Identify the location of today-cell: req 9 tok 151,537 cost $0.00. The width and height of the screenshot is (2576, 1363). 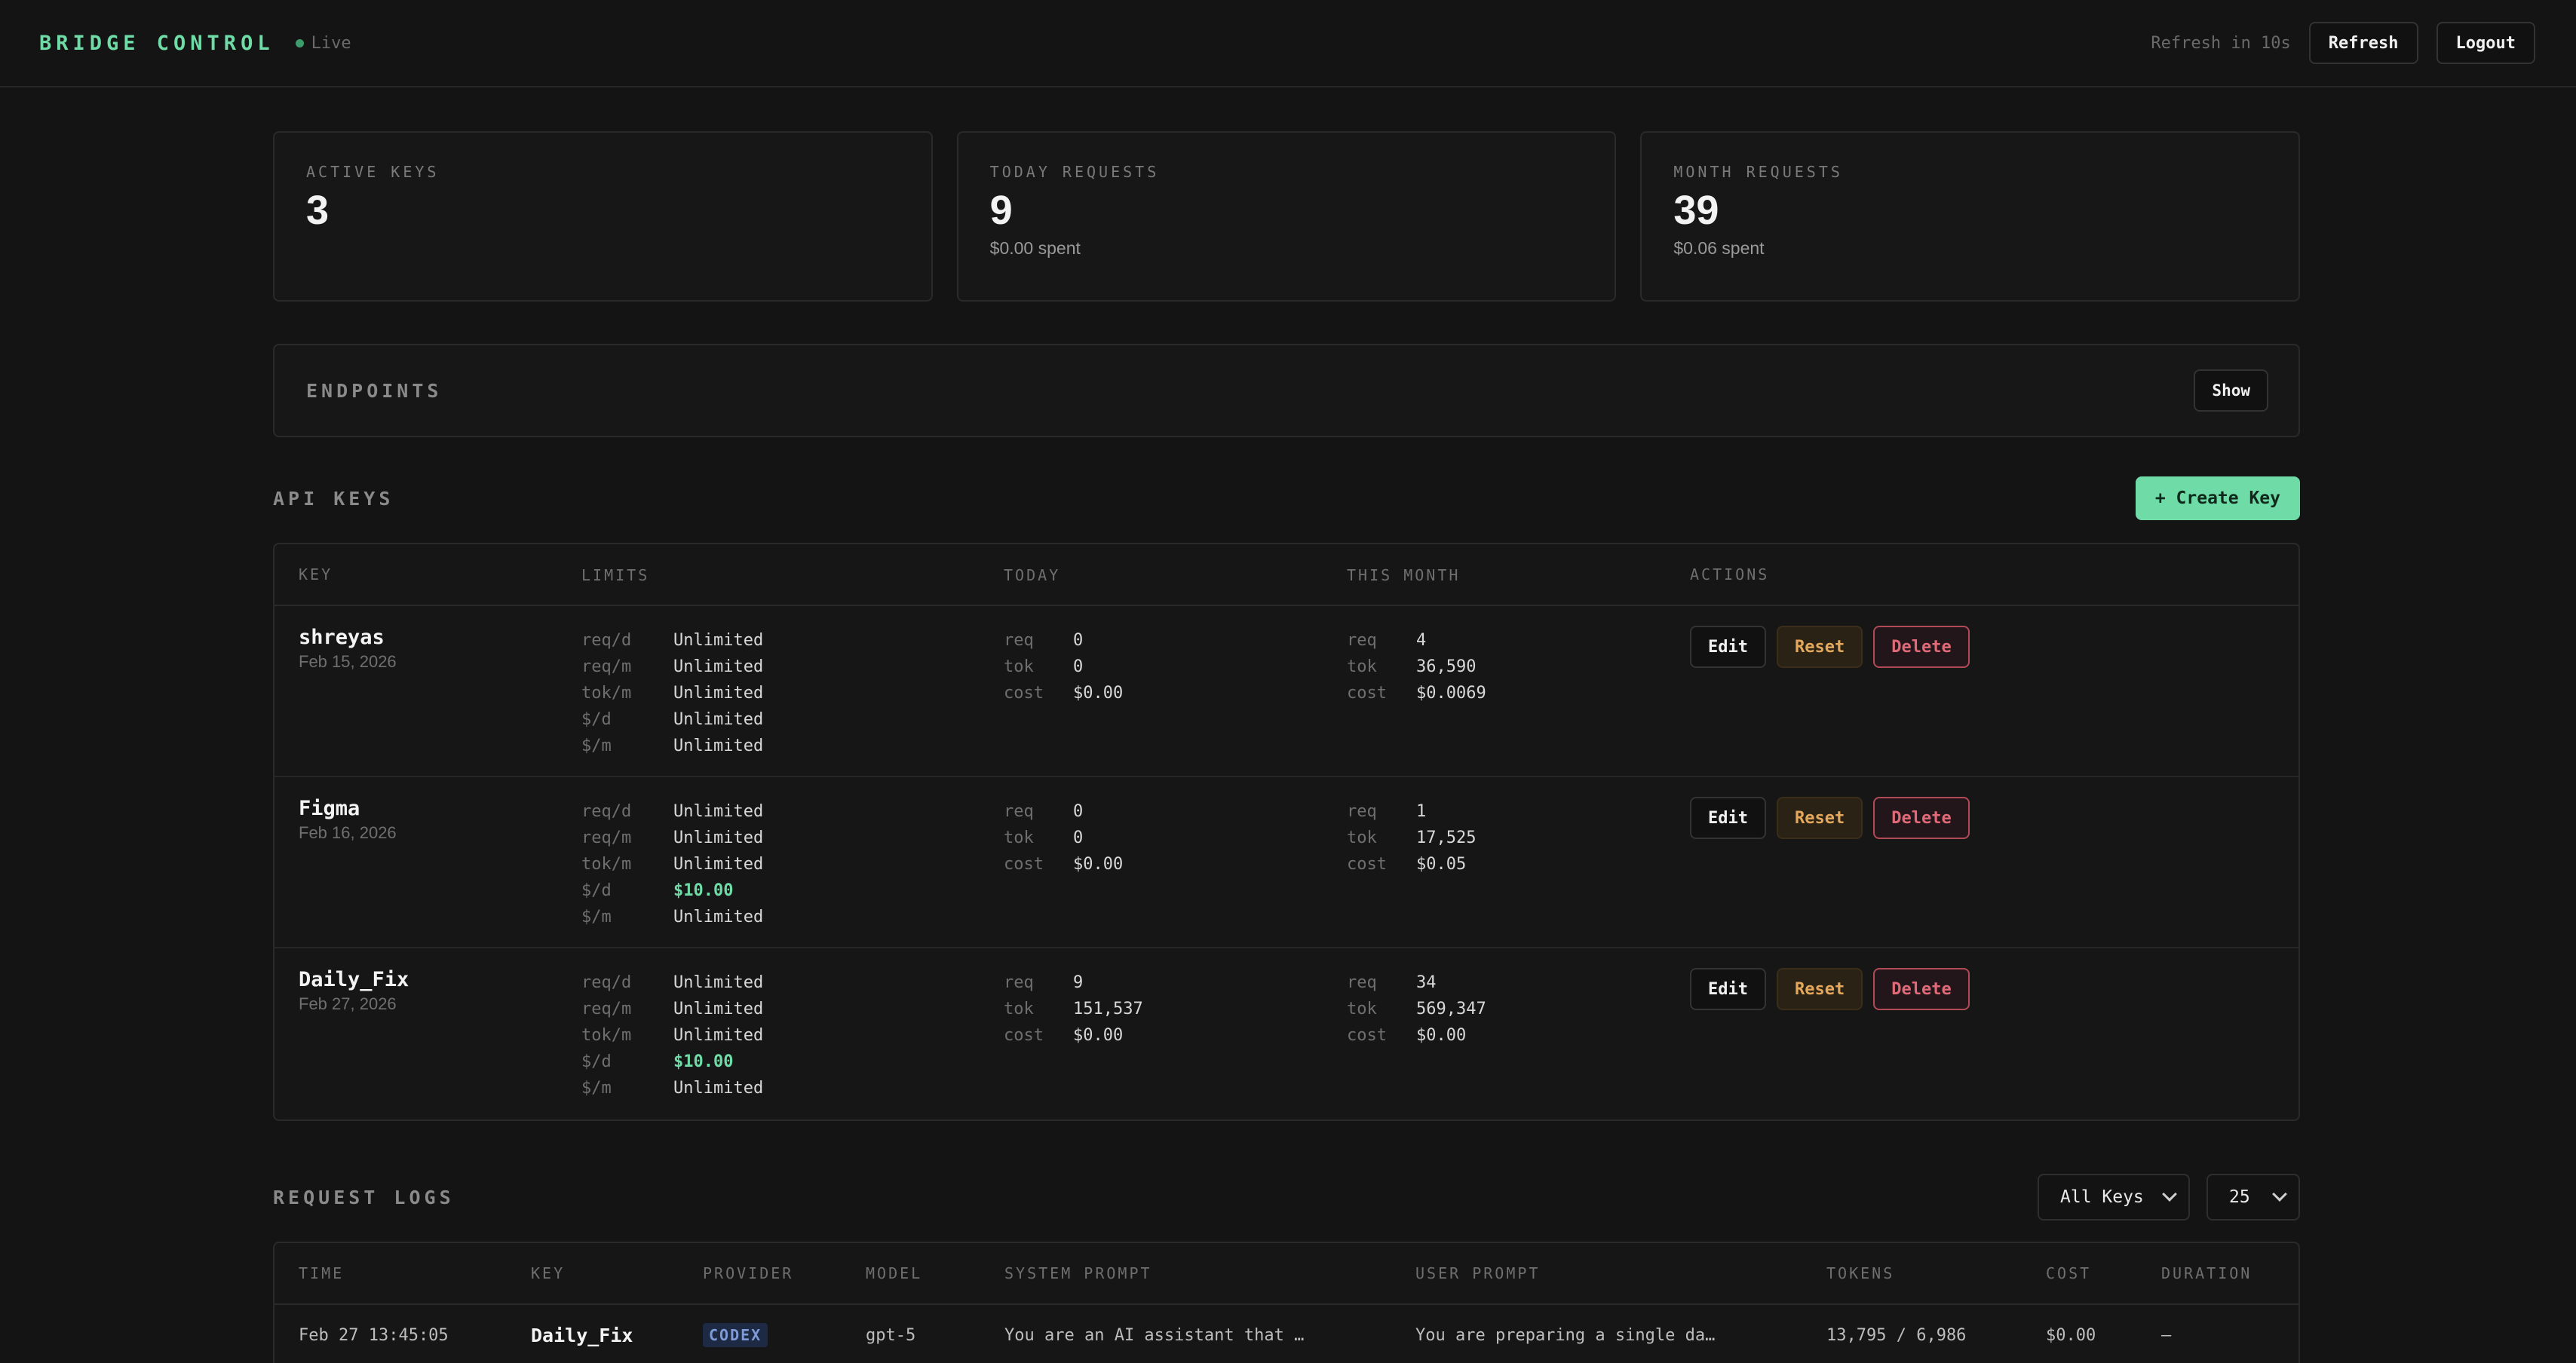
(1175, 1043).